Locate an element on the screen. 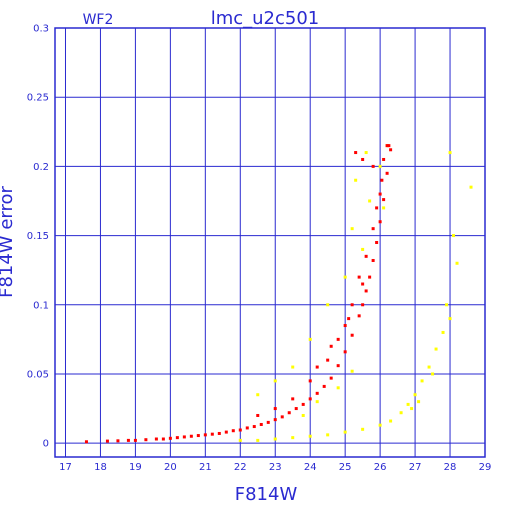 The width and height of the screenshot is (512, 512). x-tick-label: 23 is located at coordinates (275, 467).